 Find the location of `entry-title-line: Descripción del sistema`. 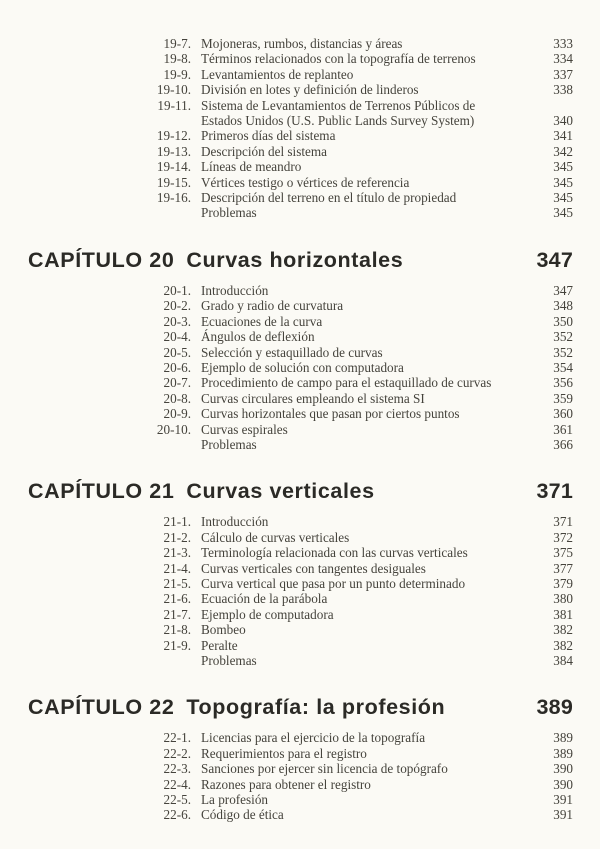

entry-title-line: Descripción del sistema is located at coordinates (264, 151).